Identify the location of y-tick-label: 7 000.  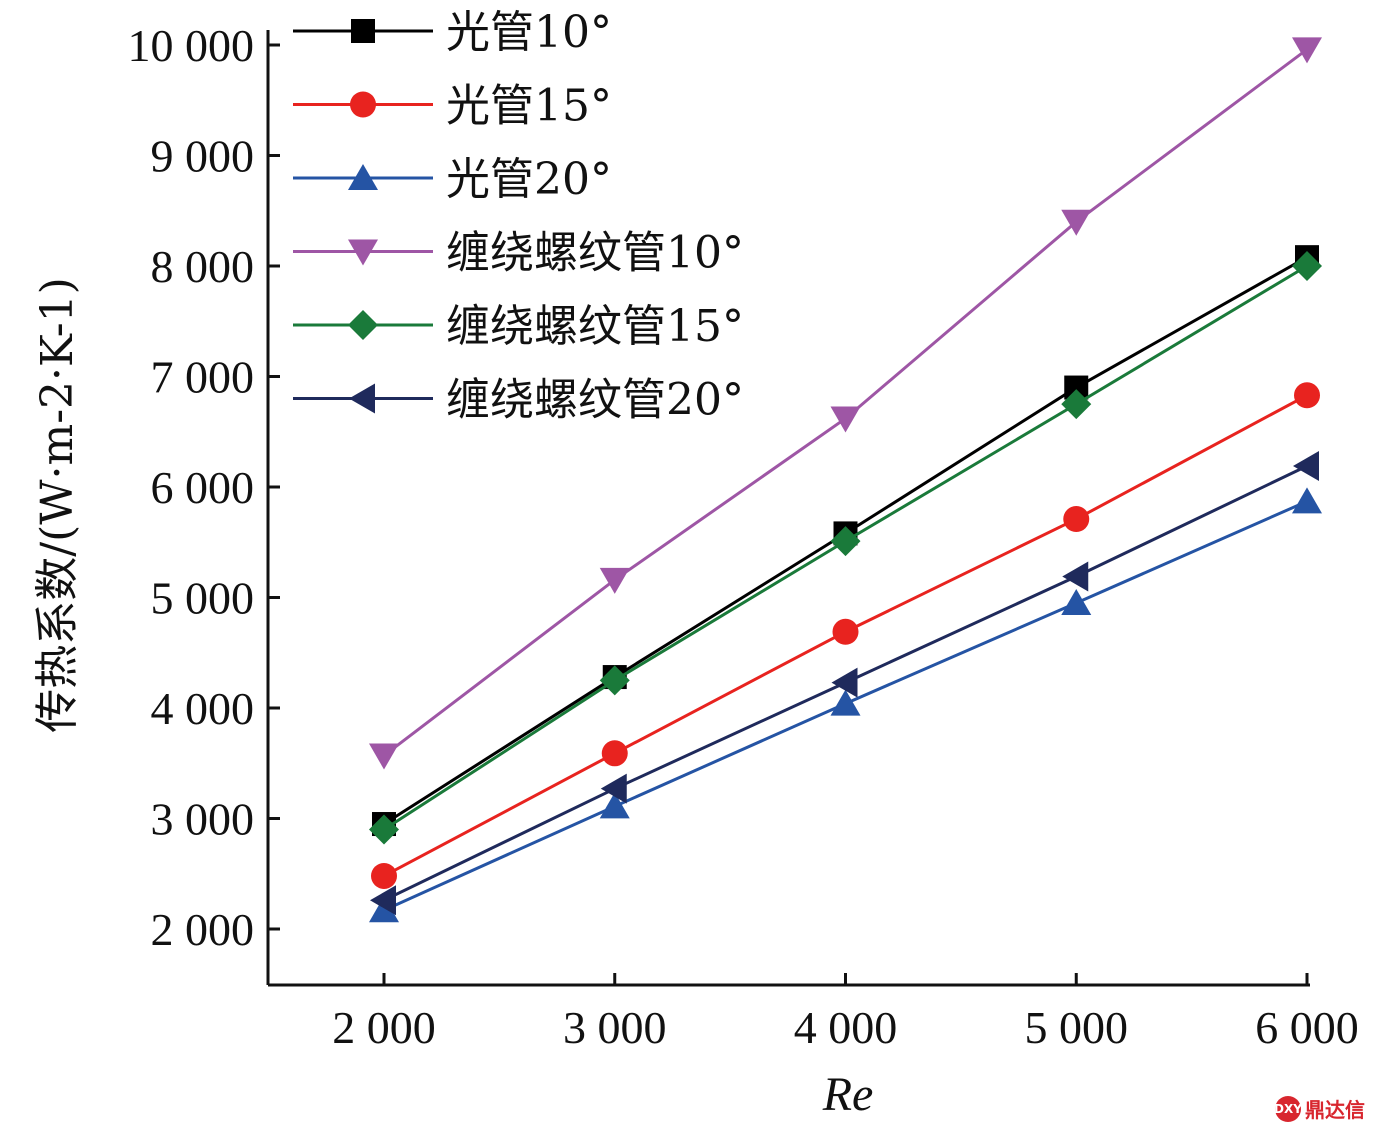
(203, 377).